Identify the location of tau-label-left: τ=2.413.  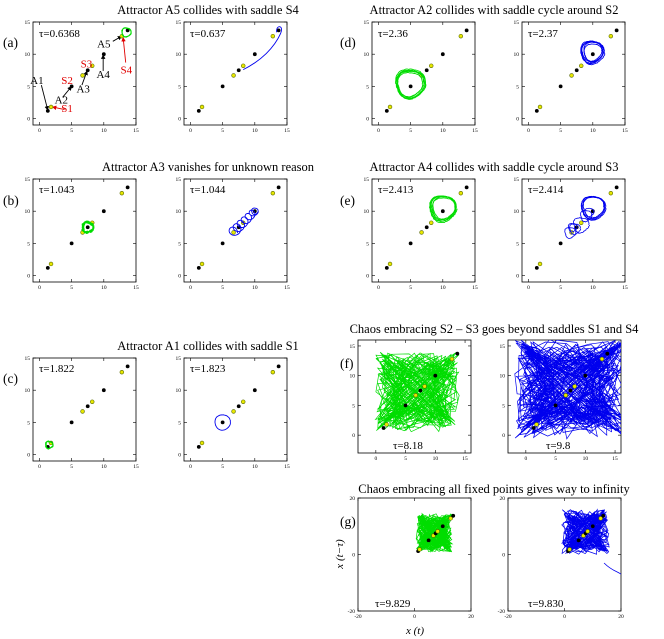
(396, 190).